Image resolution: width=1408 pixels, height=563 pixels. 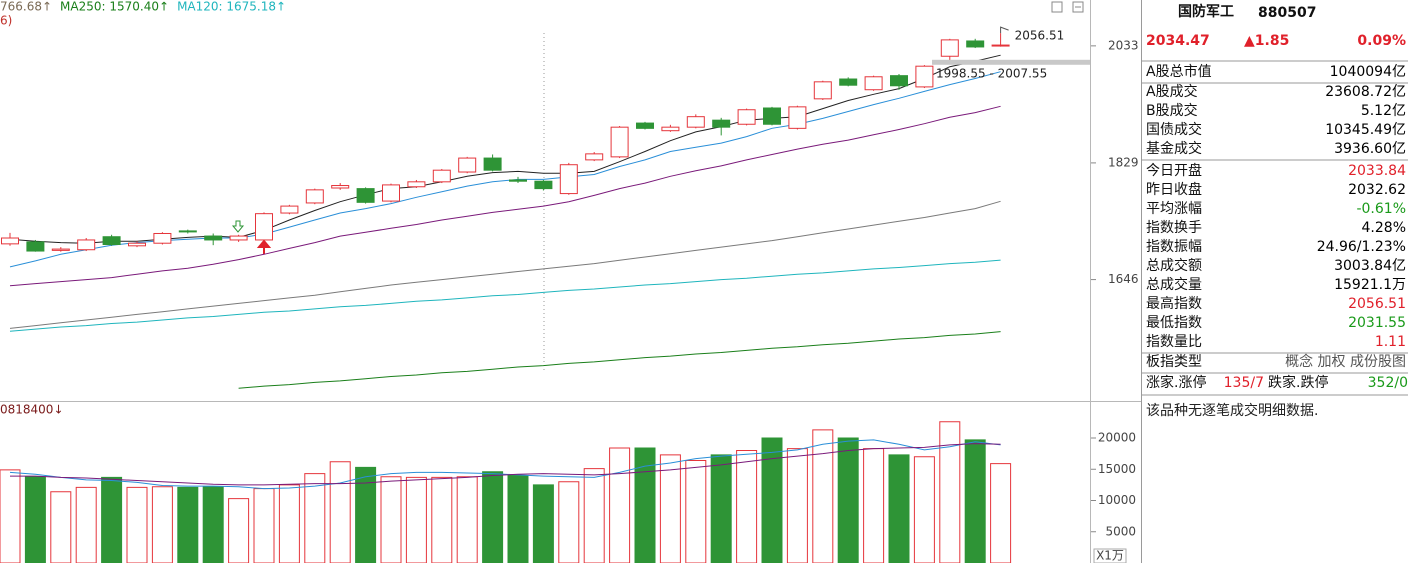 What do you see at coordinates (1370, 285) in the screenshot?
I see `row-value: 15921.1万` at bounding box center [1370, 285].